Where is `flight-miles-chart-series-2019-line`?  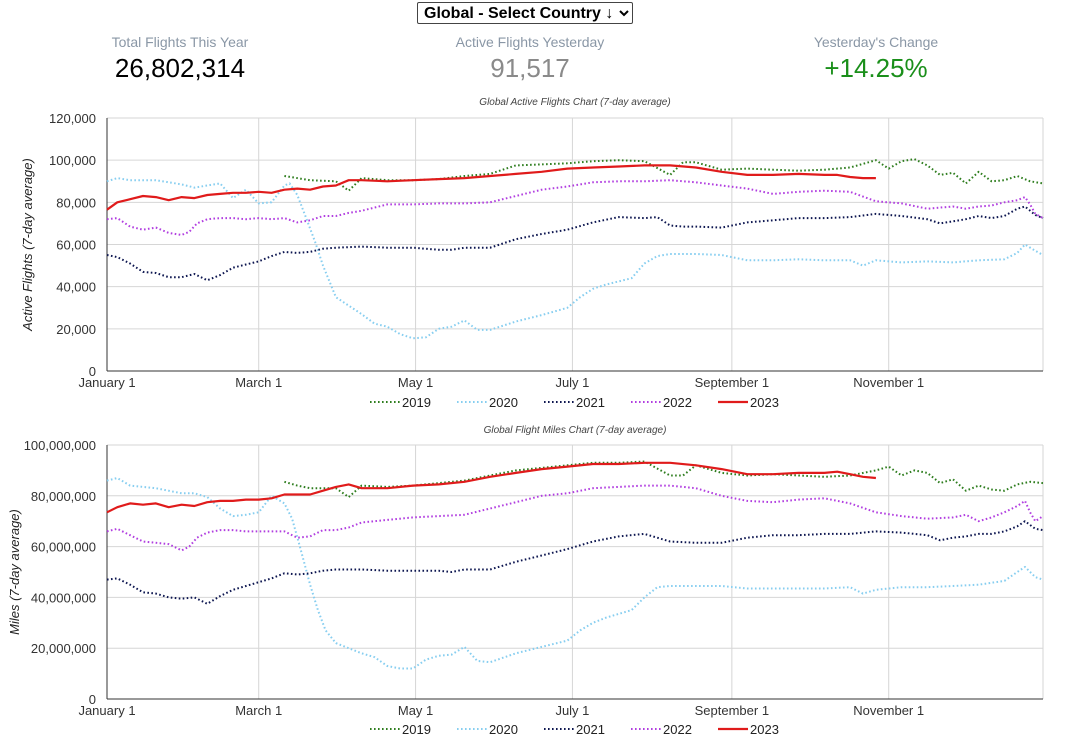 flight-miles-chart-series-2019-line is located at coordinates (664, 479).